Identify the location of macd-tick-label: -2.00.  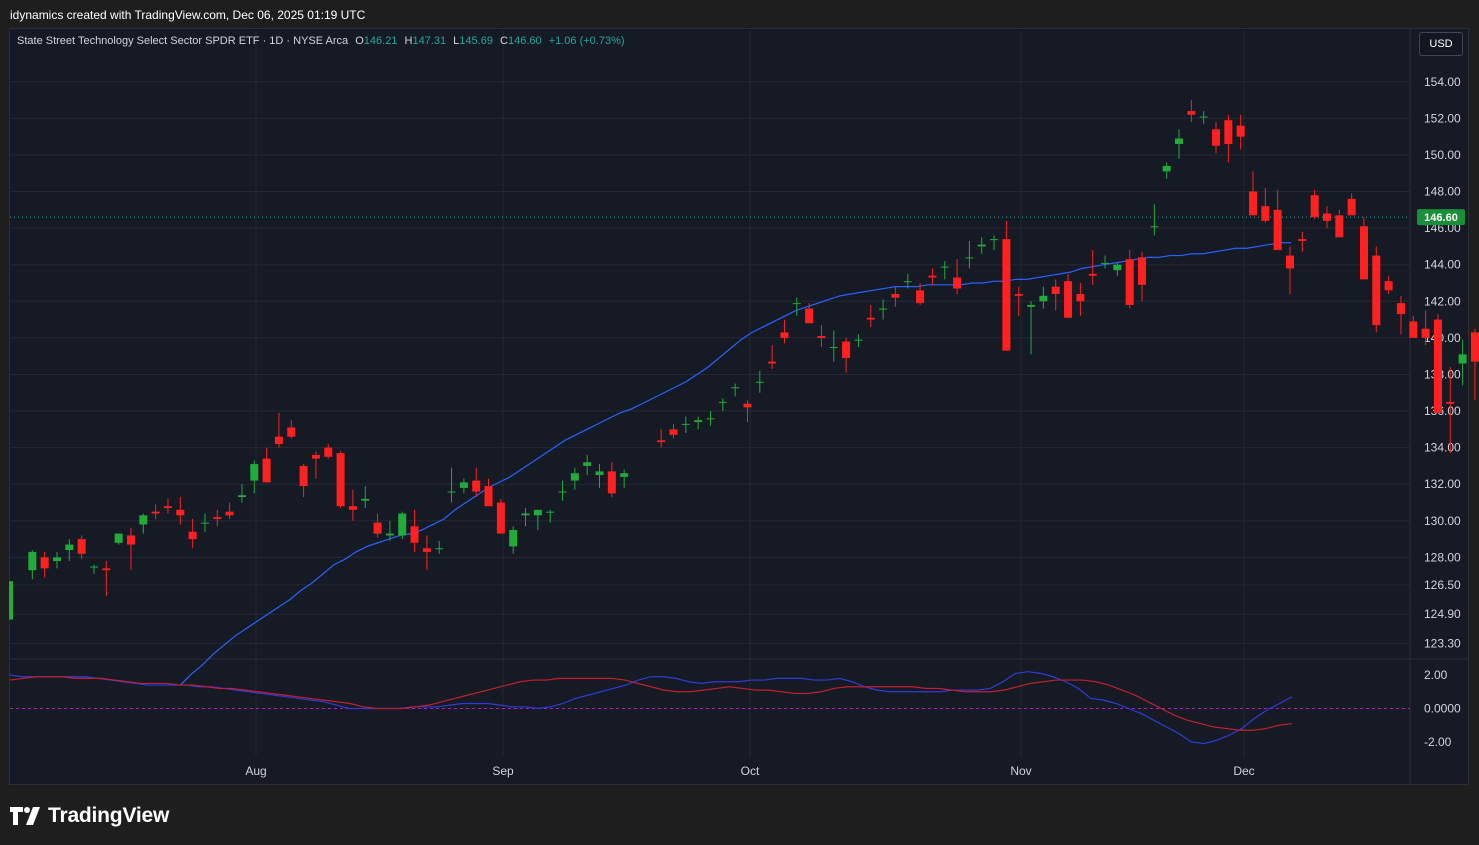
(1438, 742).